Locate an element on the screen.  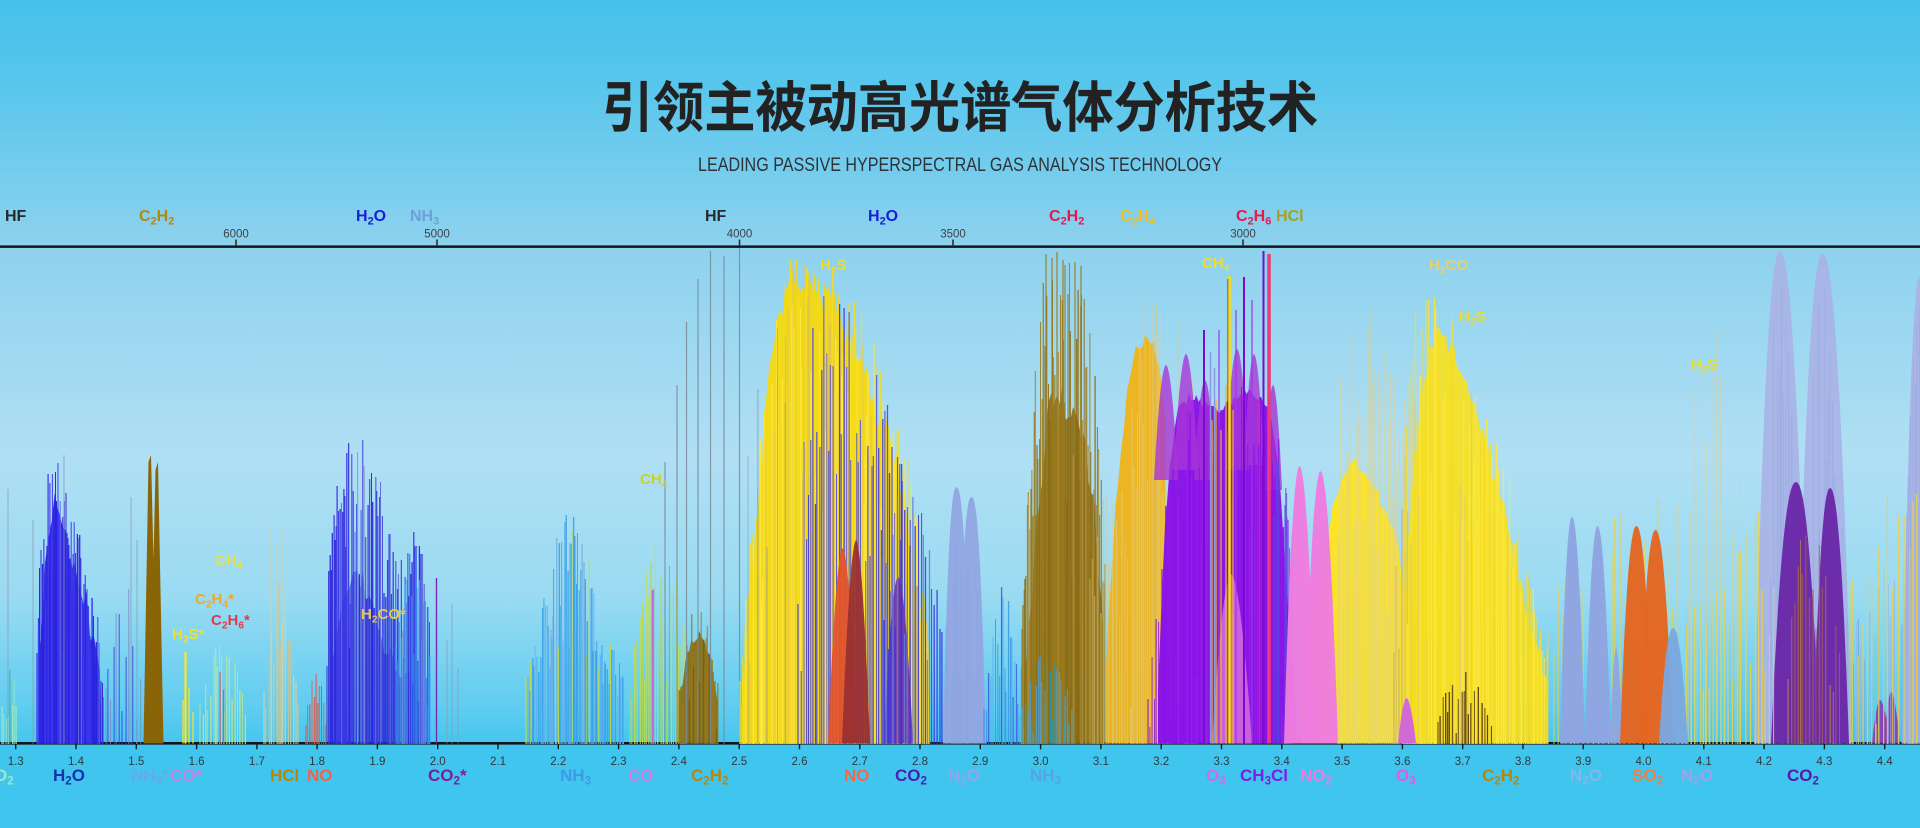
svg-text: 2.4 is located at coordinates (679, 762).